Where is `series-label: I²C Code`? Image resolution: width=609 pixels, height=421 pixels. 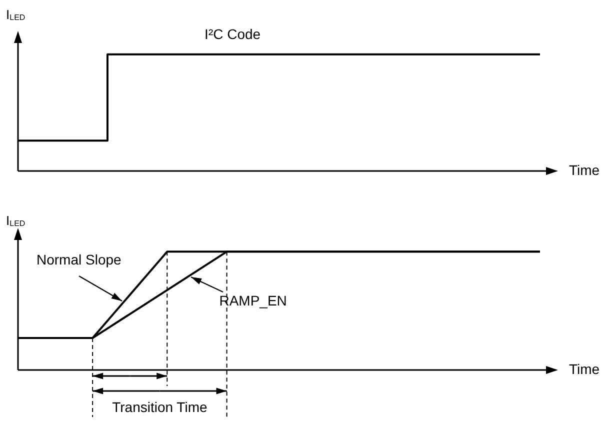
series-label: I²C Code is located at coordinates (232, 34).